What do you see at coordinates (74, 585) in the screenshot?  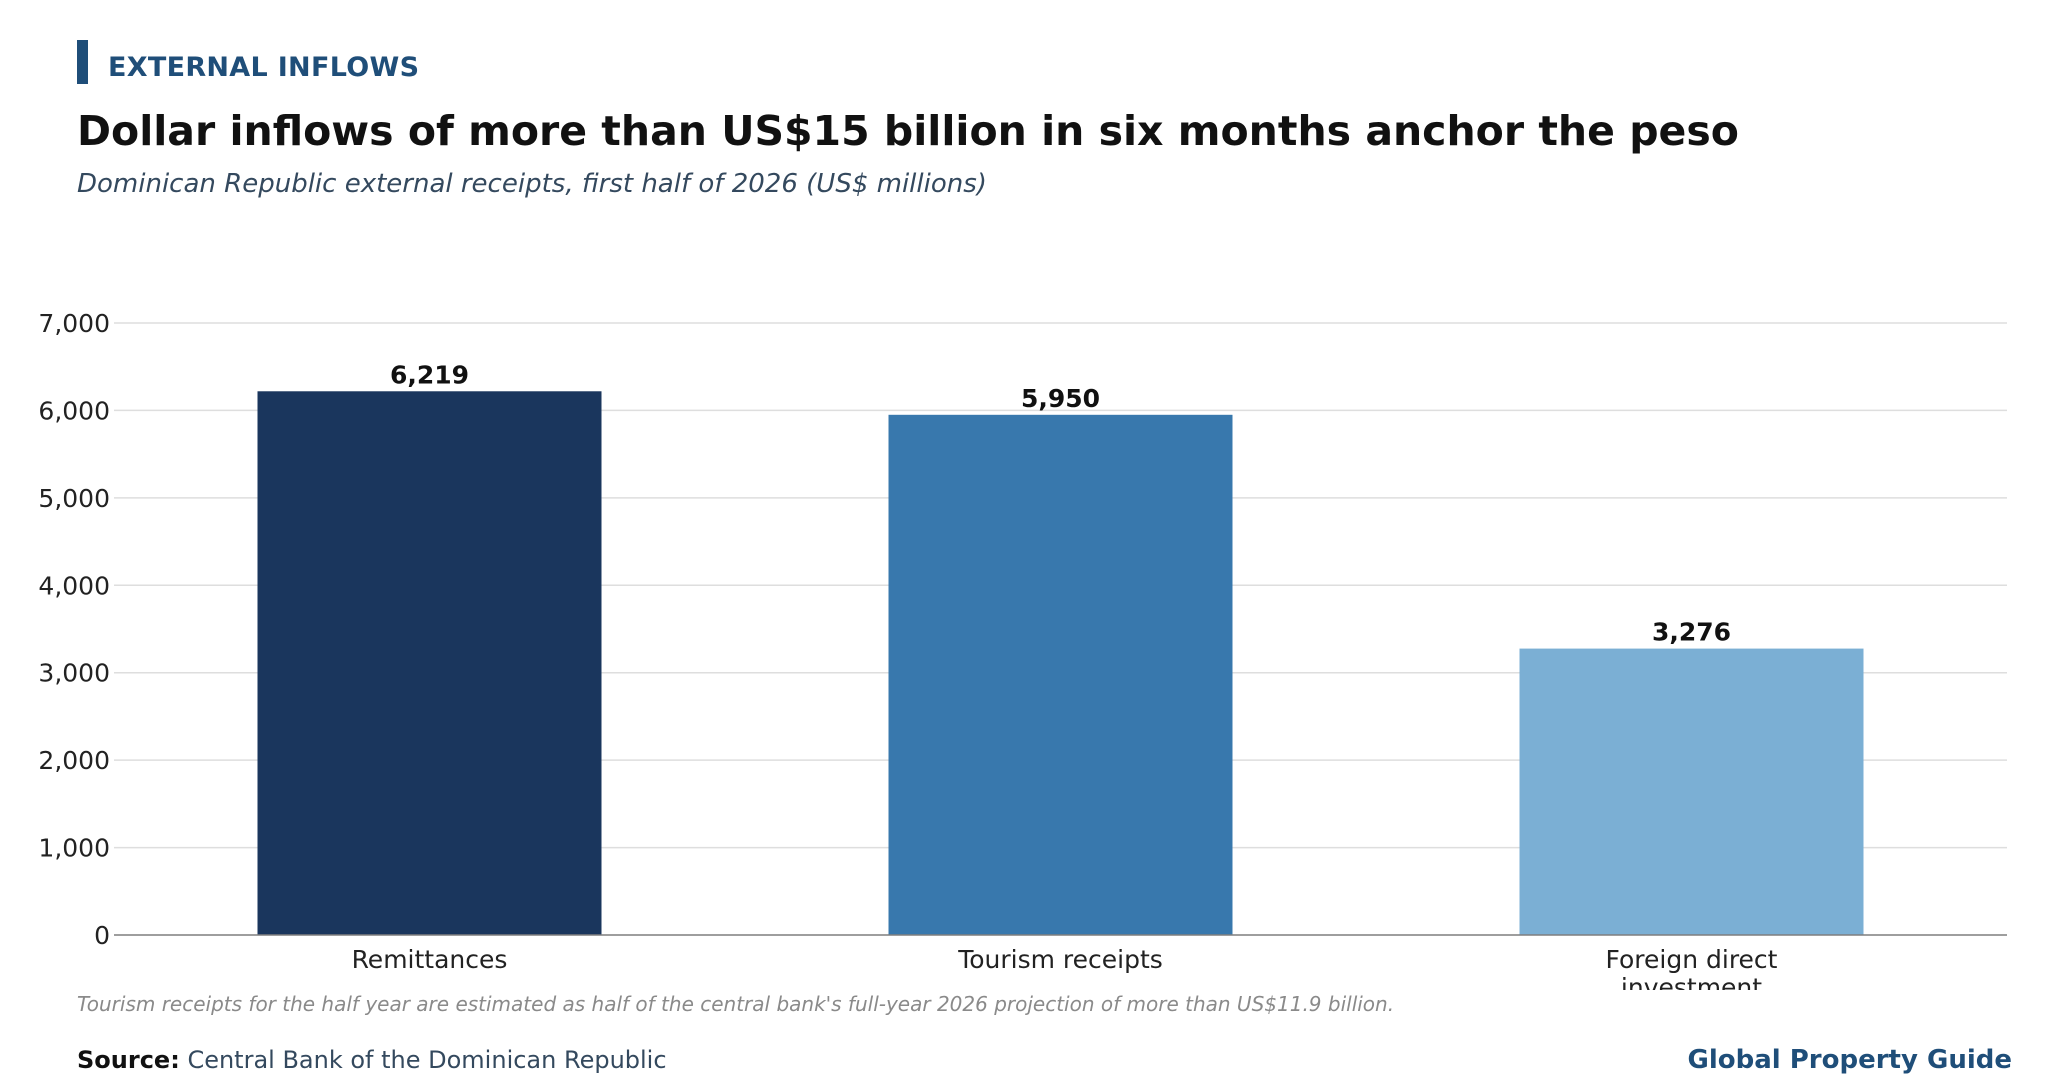 I see `y-tick-label: 4,000` at bounding box center [74, 585].